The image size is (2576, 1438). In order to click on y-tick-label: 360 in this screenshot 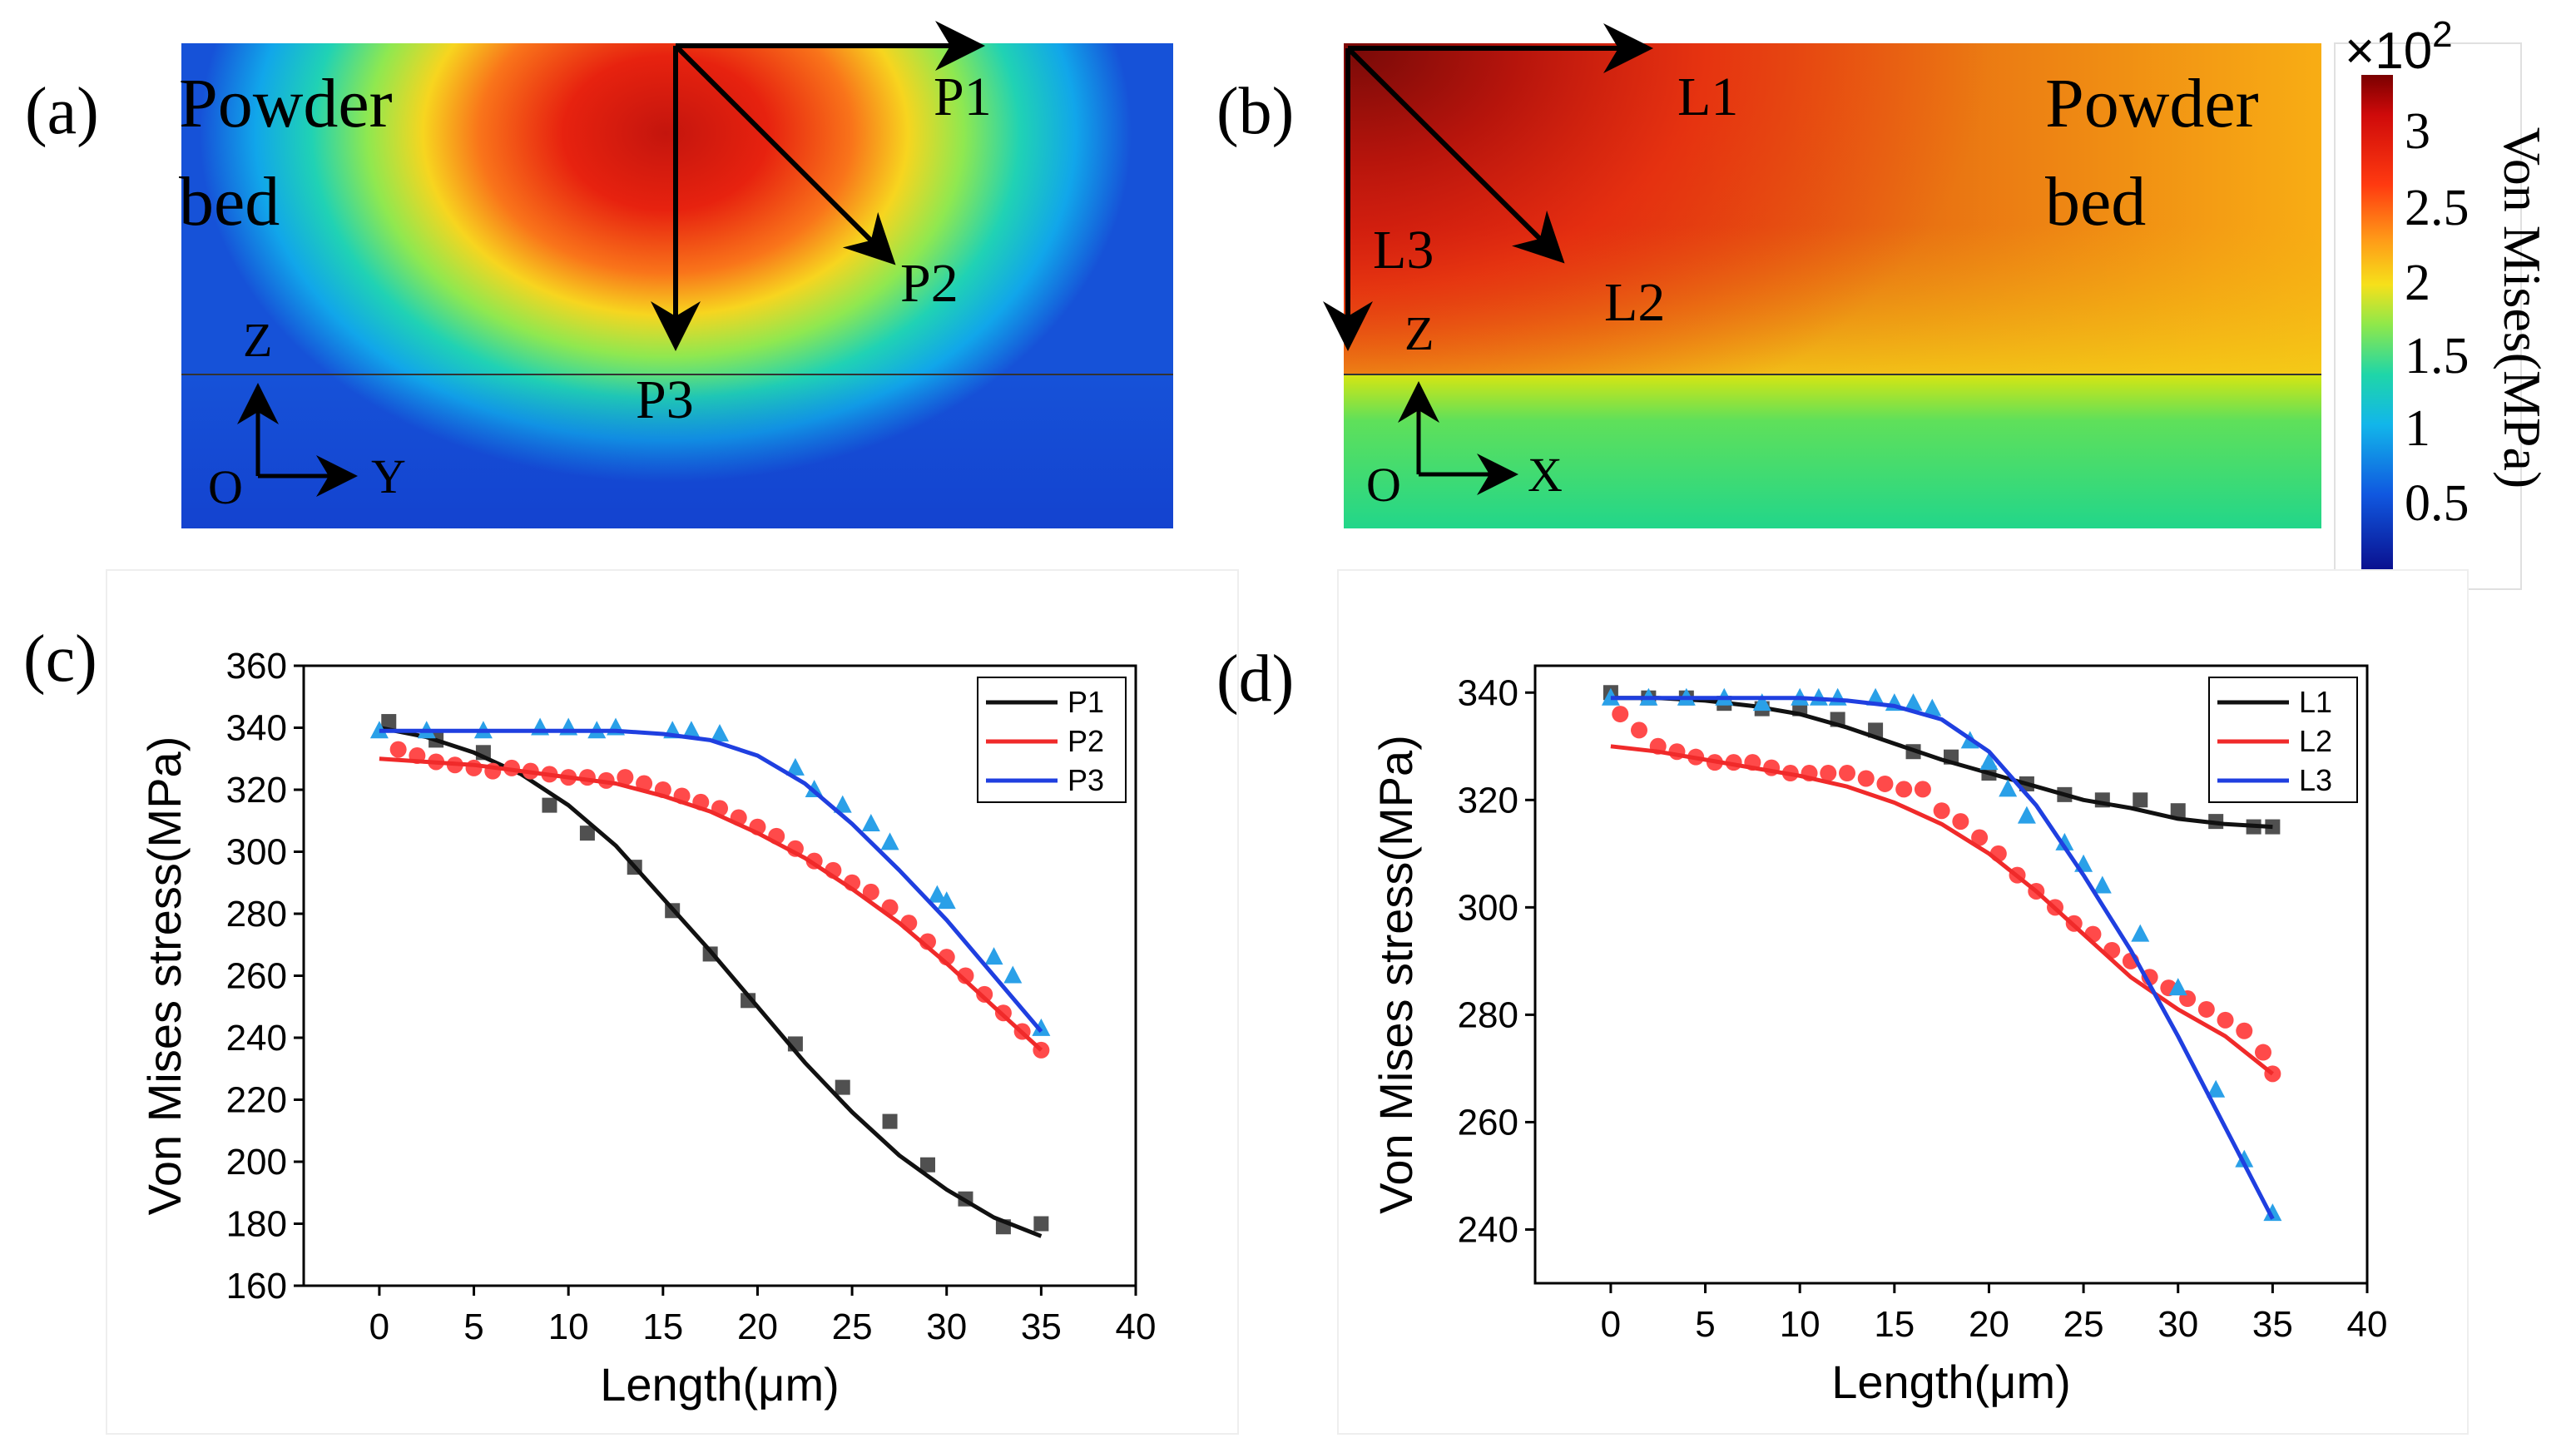, I will do `click(257, 666)`.